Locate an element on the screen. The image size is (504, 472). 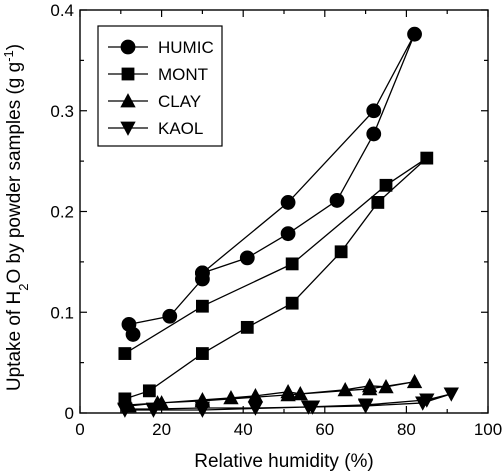
x-tick-label: 80 is located at coordinates (406, 429).